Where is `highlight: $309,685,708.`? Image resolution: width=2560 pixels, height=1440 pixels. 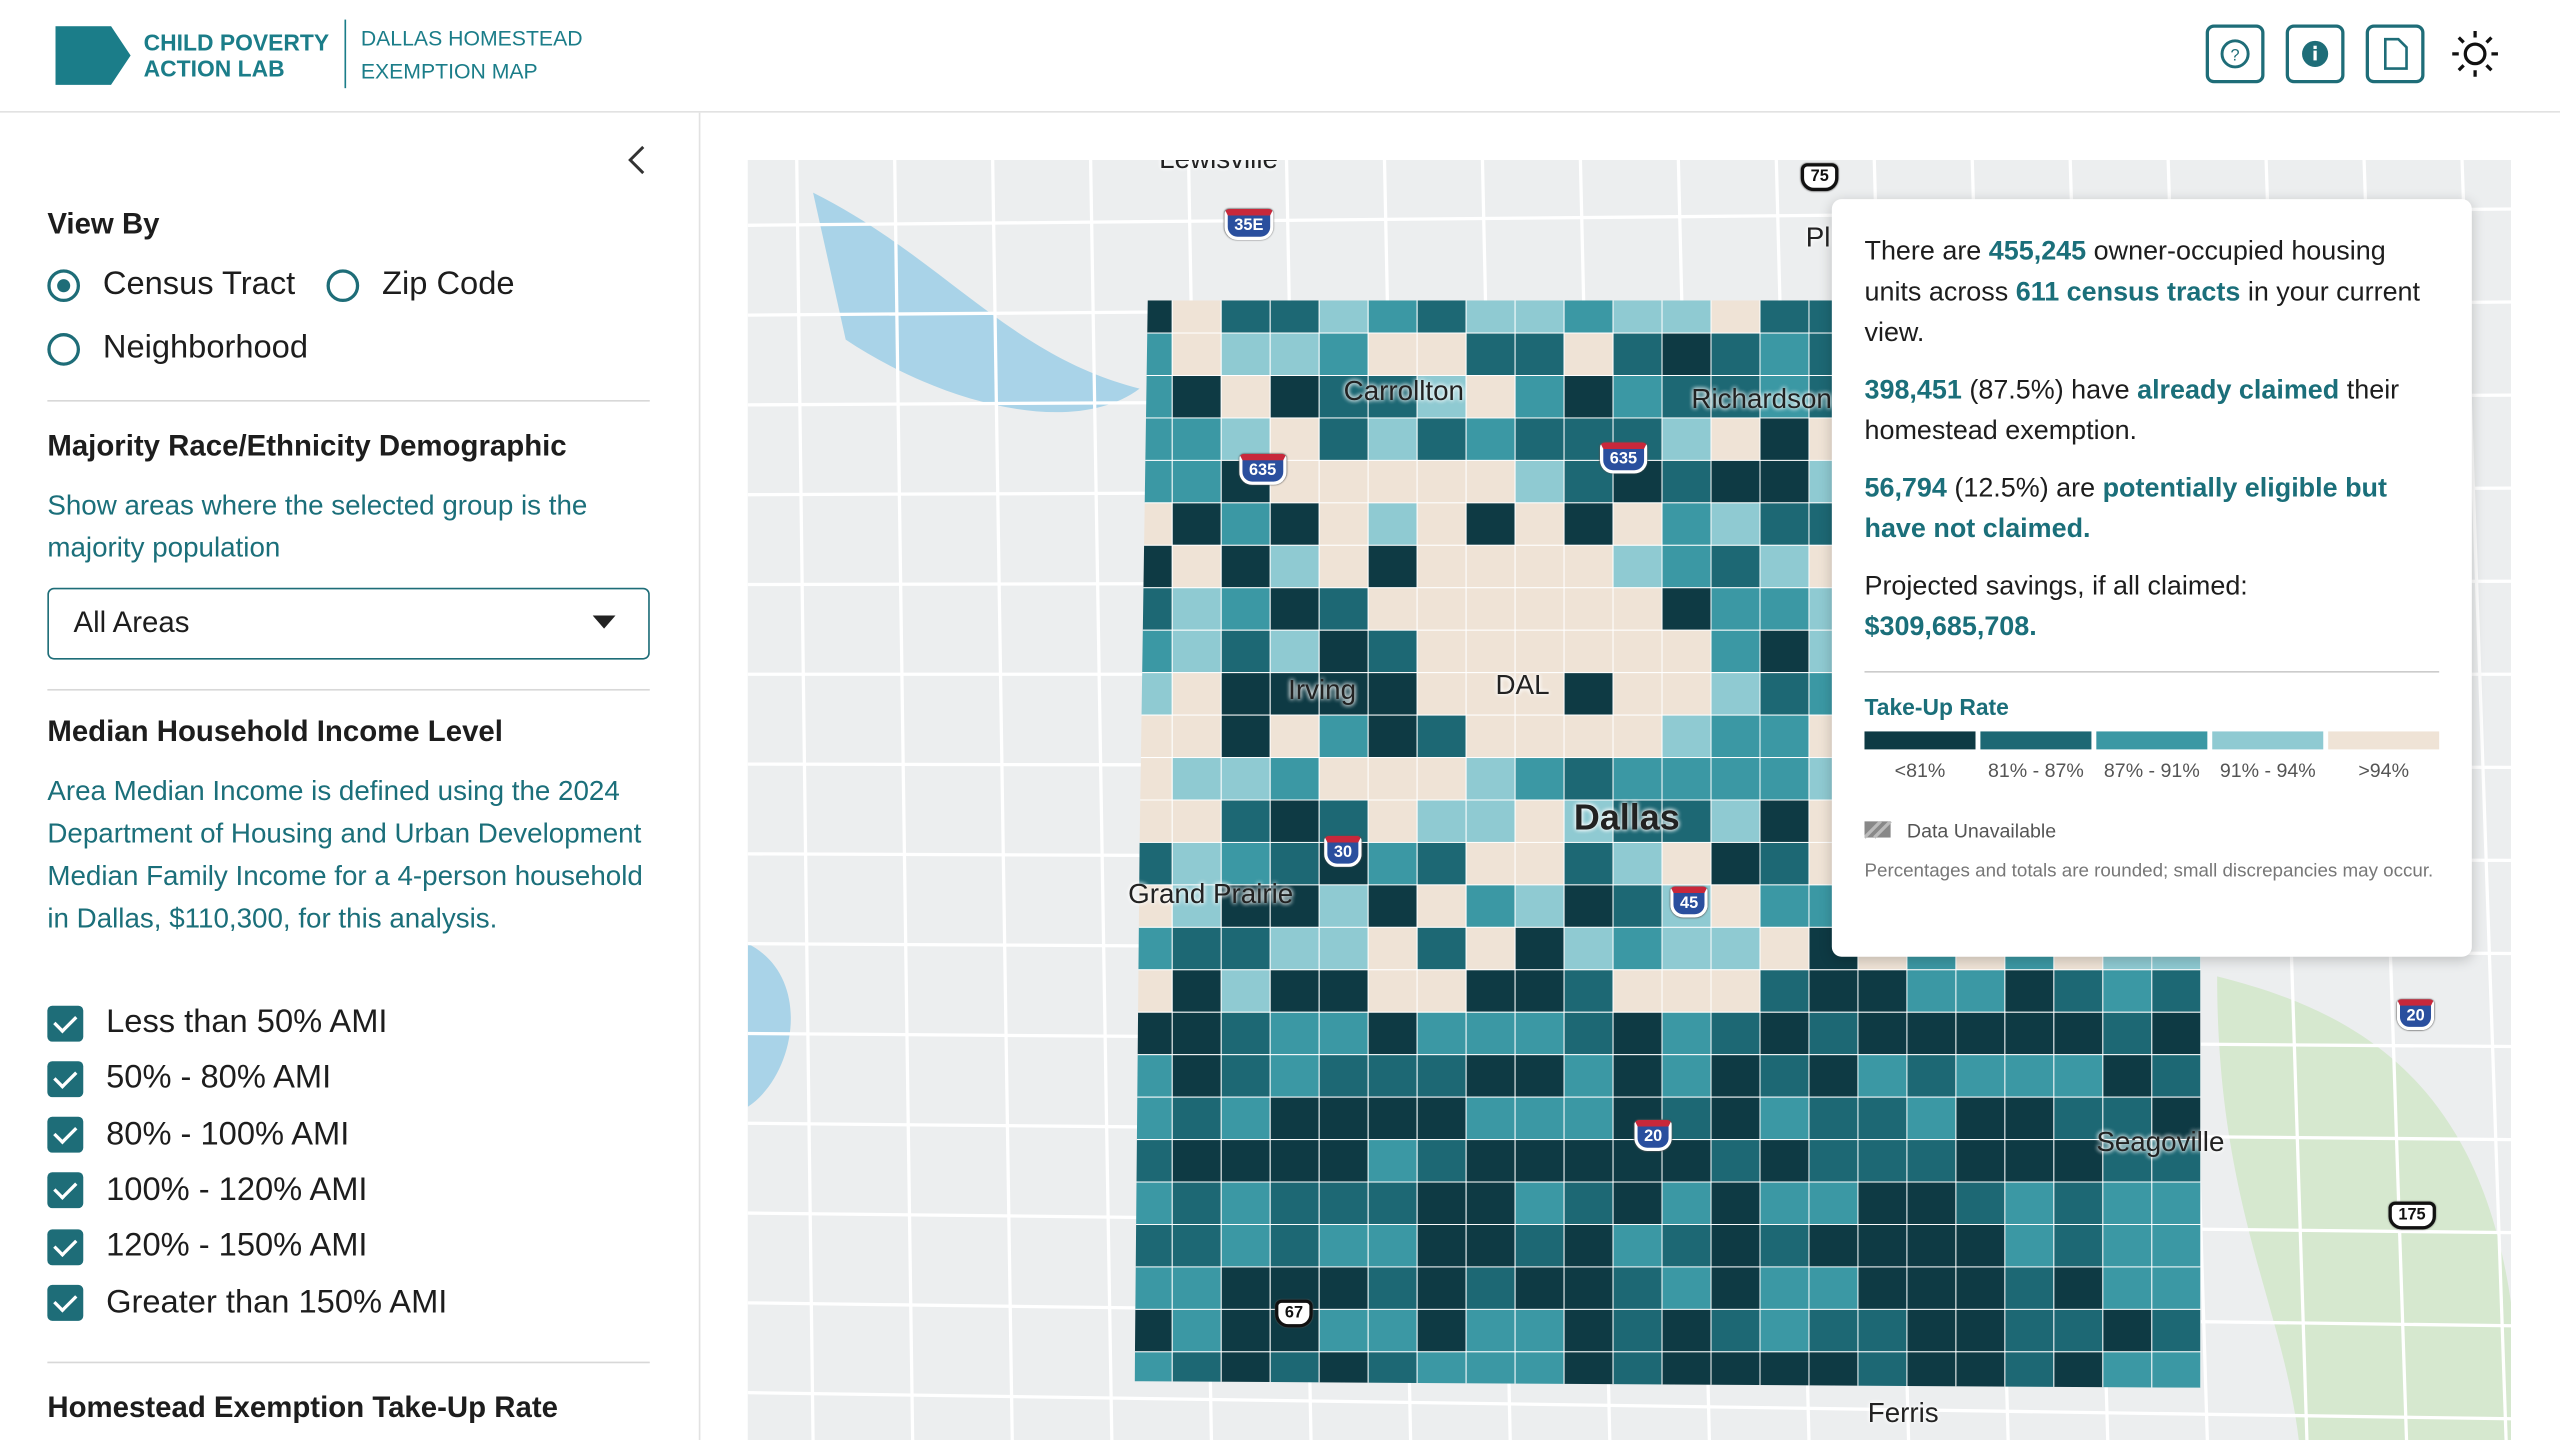 highlight: $309,685,708. is located at coordinates (1950, 627).